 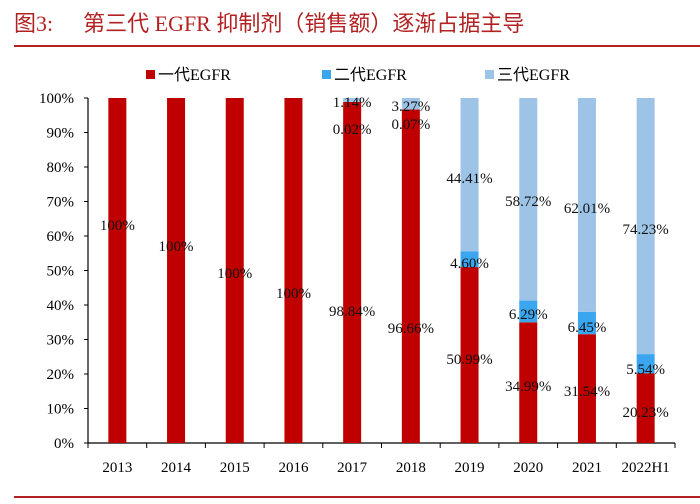 What do you see at coordinates (61, 341) in the screenshot?
I see `y-tick-label: 30%` at bounding box center [61, 341].